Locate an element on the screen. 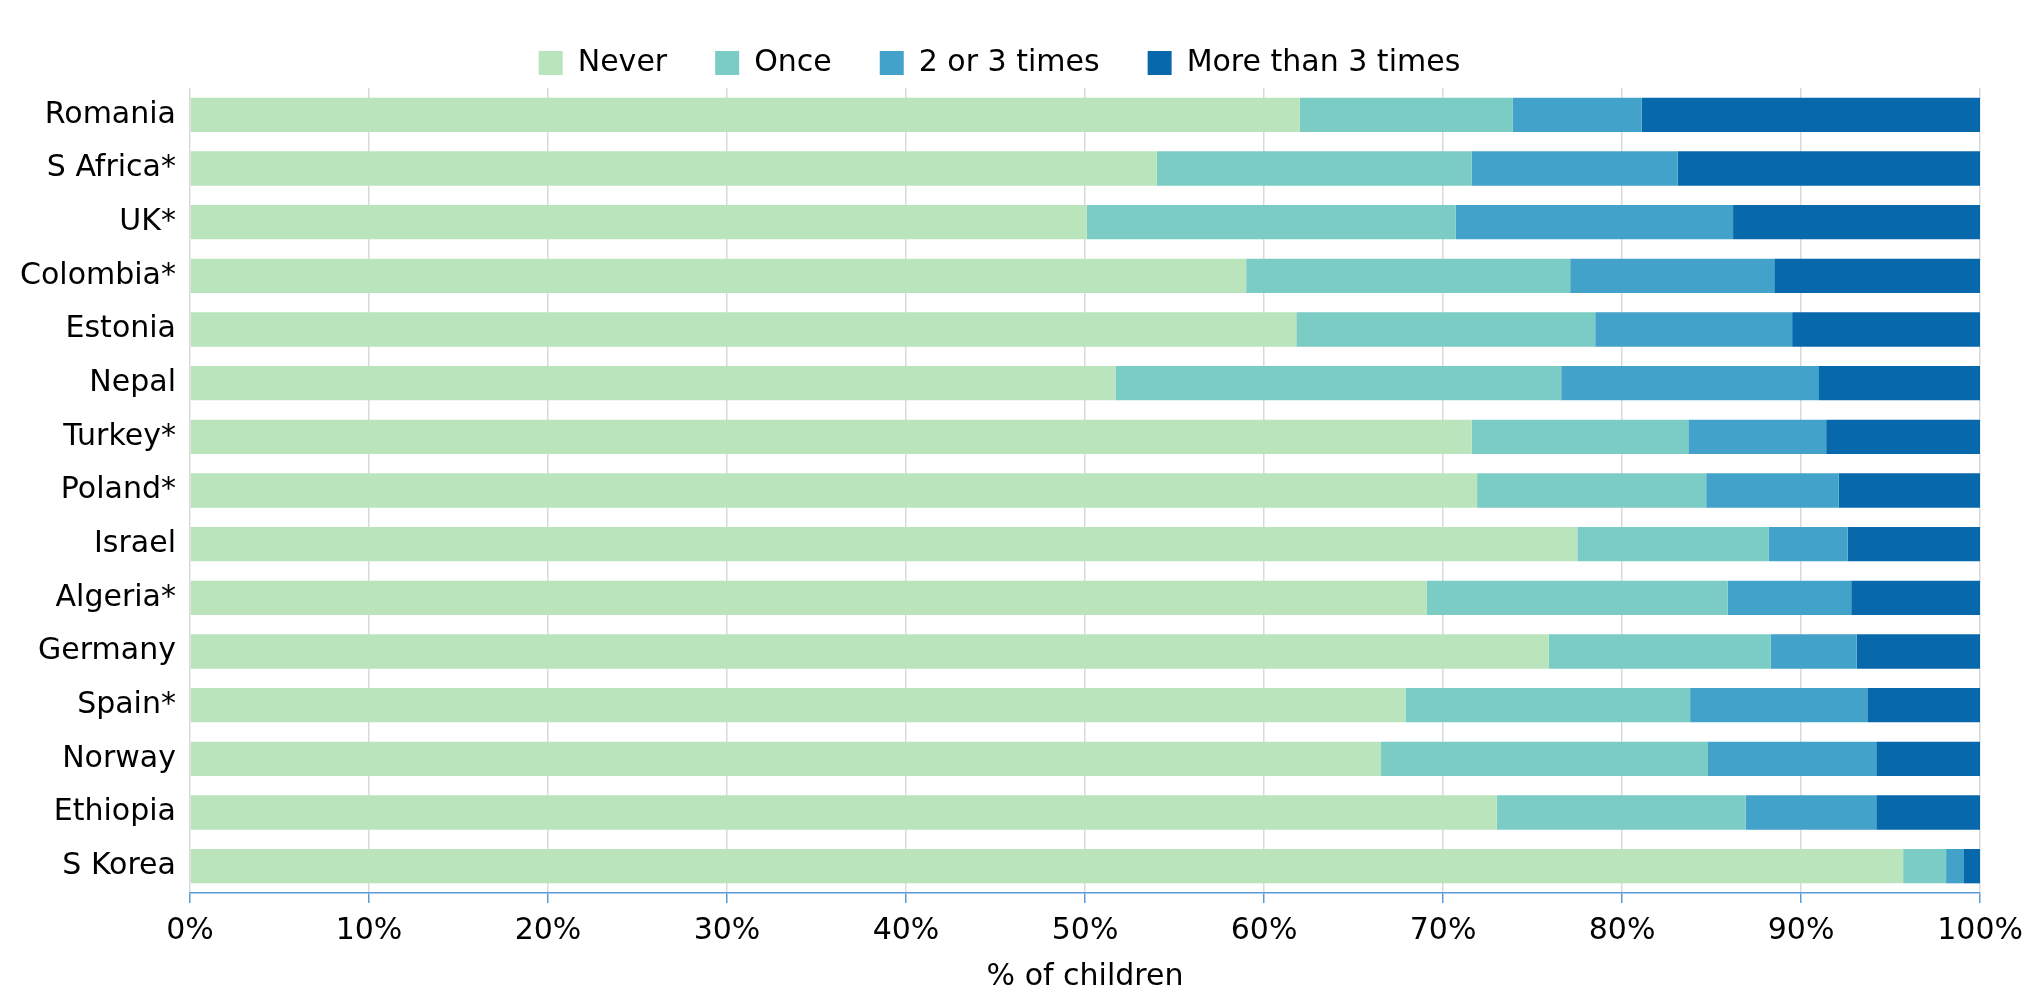 Image resolution: width=2033 pixels, height=1003 pixels. x-tick-label: 10% is located at coordinates (369, 928).